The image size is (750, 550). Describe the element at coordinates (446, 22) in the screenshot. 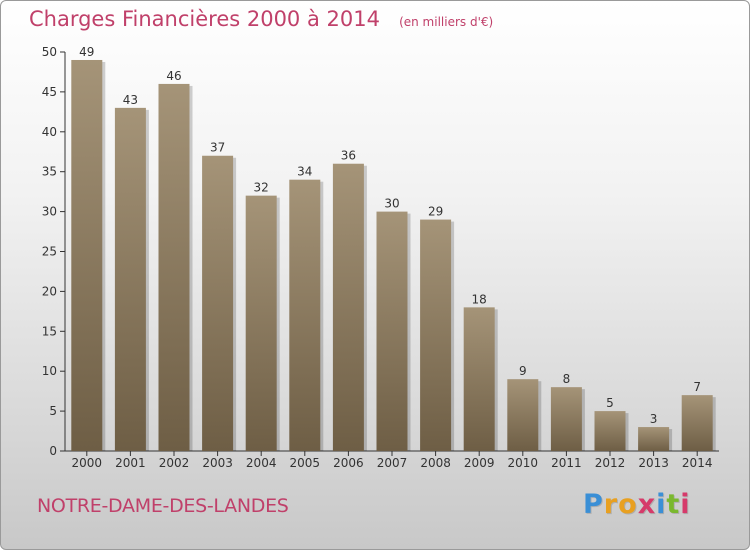

I see `chart-unit: (en milliers d'€)` at that location.